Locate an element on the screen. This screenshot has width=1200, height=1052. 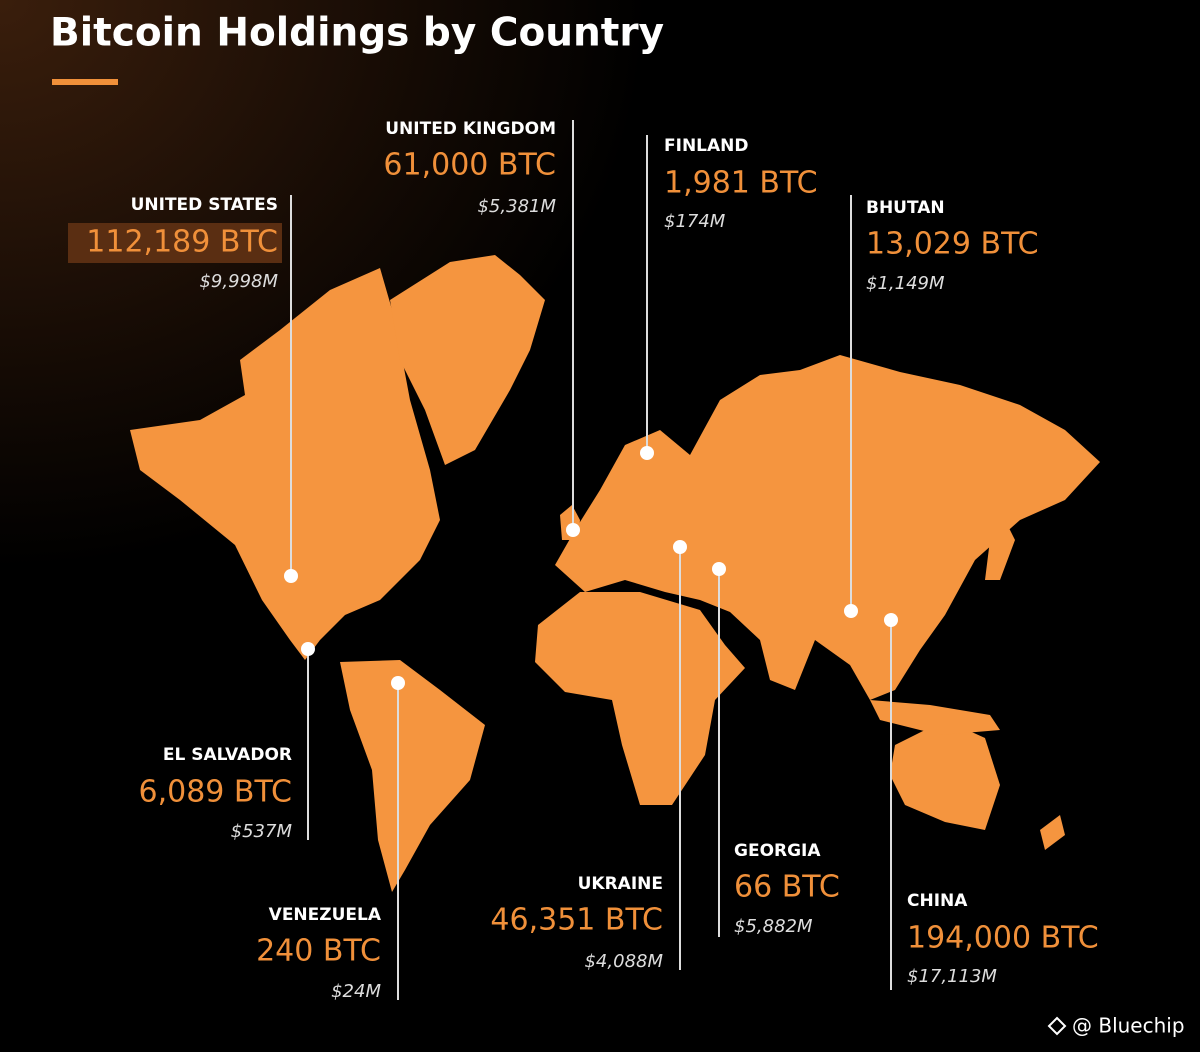
country-callout: UNITED KINGDOM 61,000 BTC $5,381M is located at coordinates (481, 328).